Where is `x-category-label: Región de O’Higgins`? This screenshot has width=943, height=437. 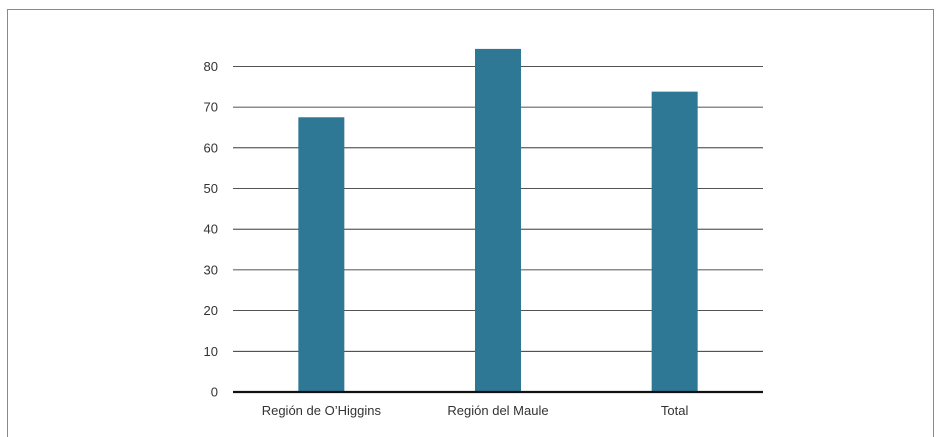
x-category-label: Región de O’Higgins is located at coordinates (322, 410).